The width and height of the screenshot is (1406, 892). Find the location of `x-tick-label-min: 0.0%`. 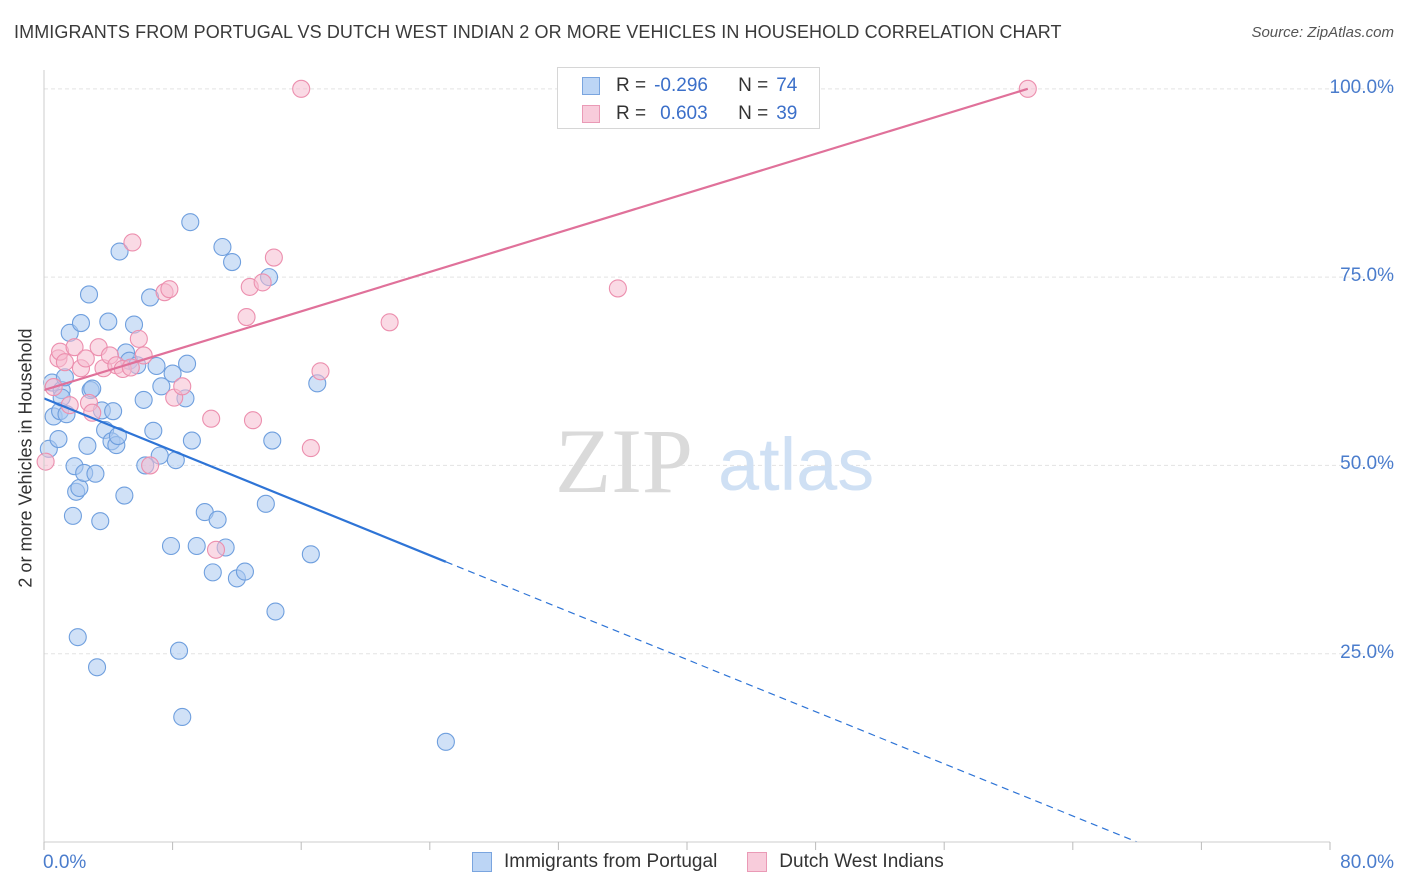

x-tick-label-min: 0.0% is located at coordinates (65, 862).